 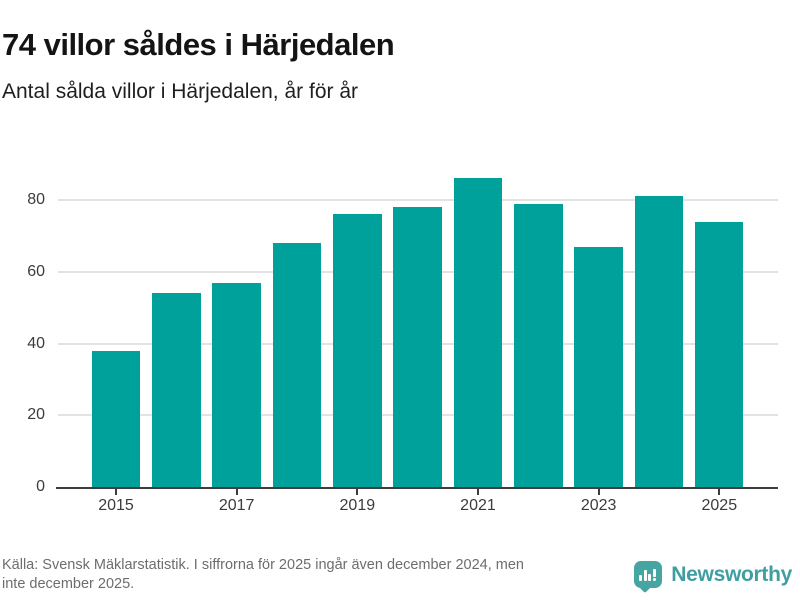 What do you see at coordinates (198, 44) in the screenshot?
I see `page-title: 74 villor såldes i Härjedalen` at bounding box center [198, 44].